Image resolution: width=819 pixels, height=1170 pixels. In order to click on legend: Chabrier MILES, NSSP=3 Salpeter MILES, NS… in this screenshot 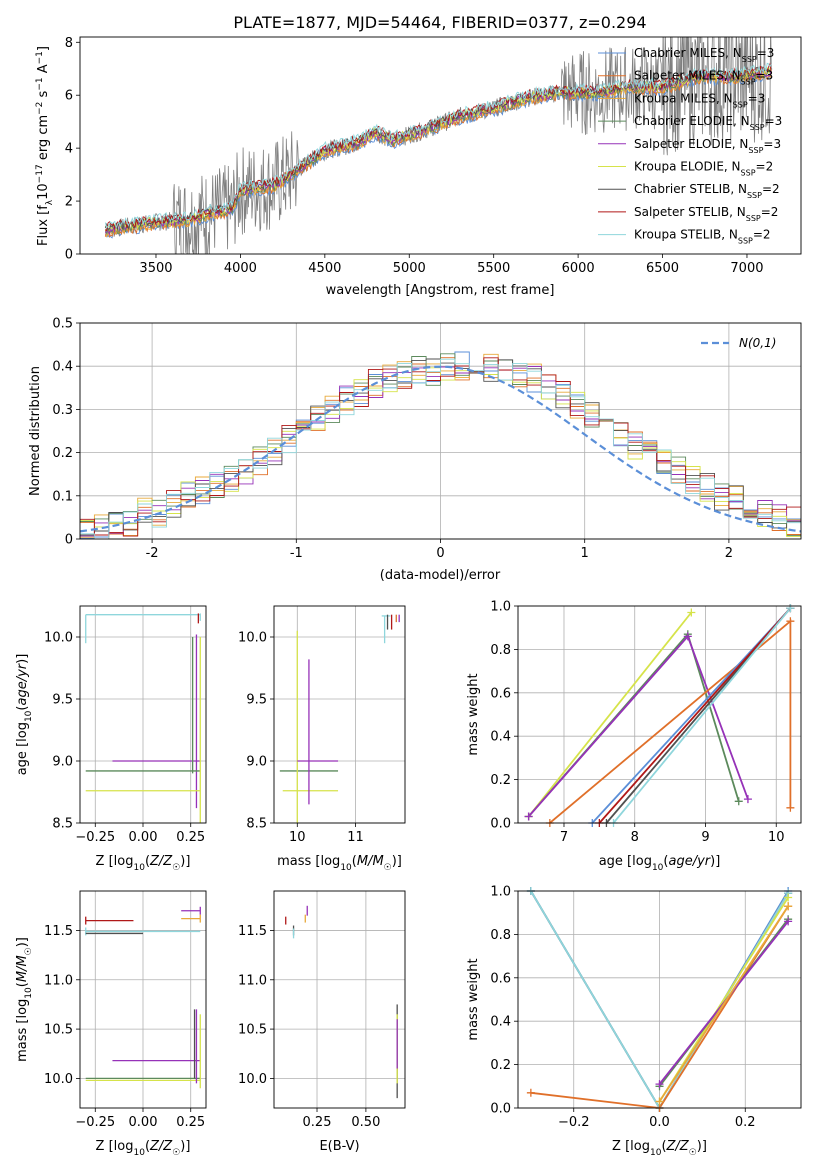, I will do `click(690, 145)`.